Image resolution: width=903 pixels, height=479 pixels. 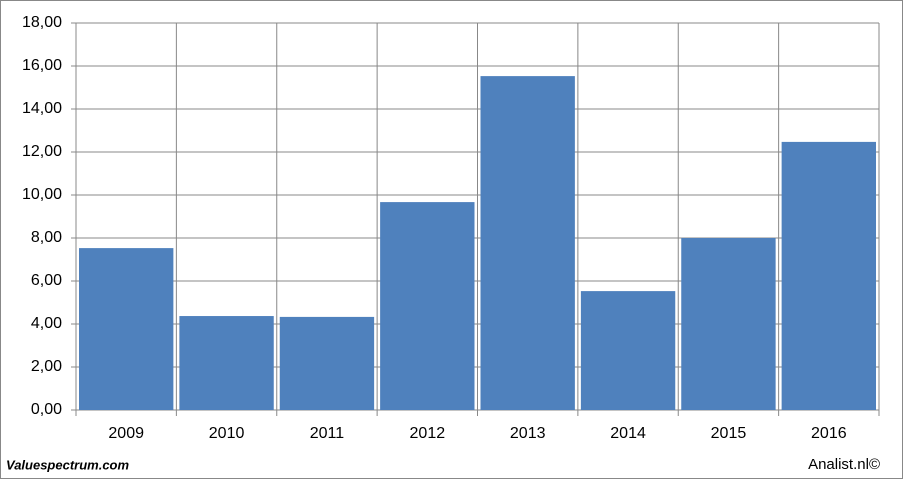 What do you see at coordinates (428, 433) in the screenshot?
I see `x-tick-label: 2012` at bounding box center [428, 433].